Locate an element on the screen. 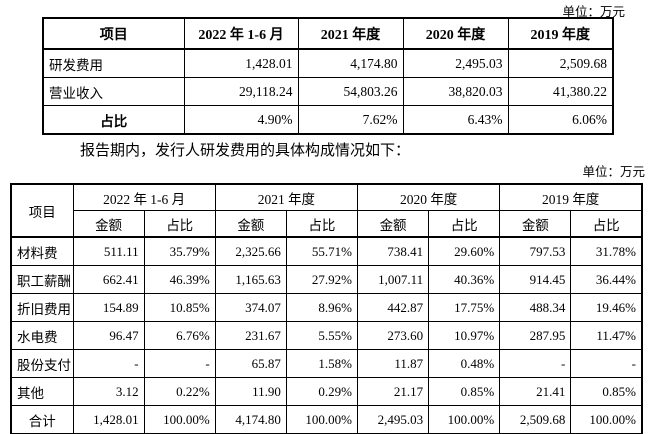 Image resolution: width=650 pixels, height=434 pixels. table-cell: 154.89 is located at coordinates (108, 307).